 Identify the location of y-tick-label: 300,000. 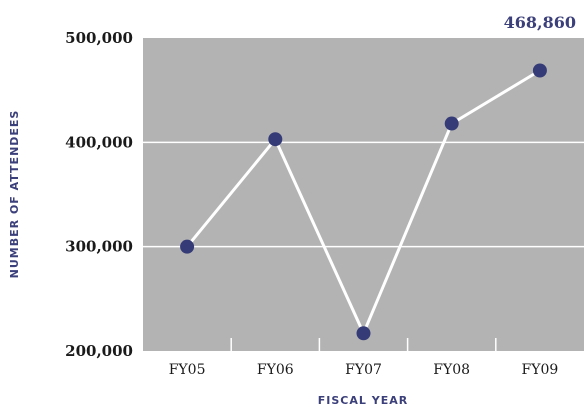
(99, 247).